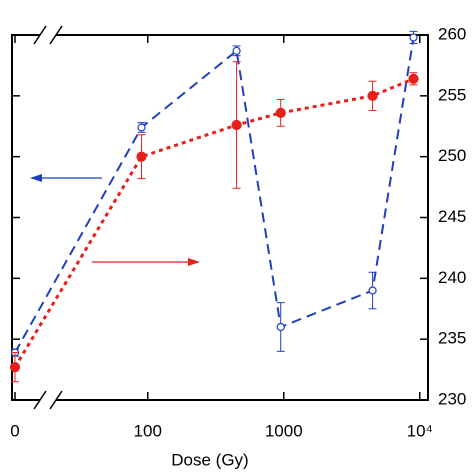  Describe the element at coordinates (452, 398) in the screenshot. I see `y2-tick-label: 230` at that location.